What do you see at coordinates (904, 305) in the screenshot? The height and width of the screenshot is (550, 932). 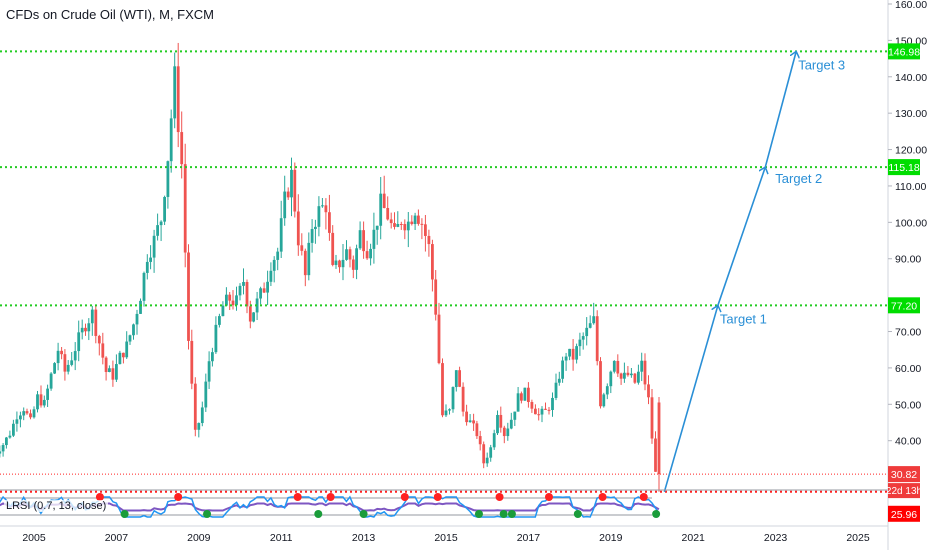 I see `level-price-badge: 77.20` at bounding box center [904, 305].